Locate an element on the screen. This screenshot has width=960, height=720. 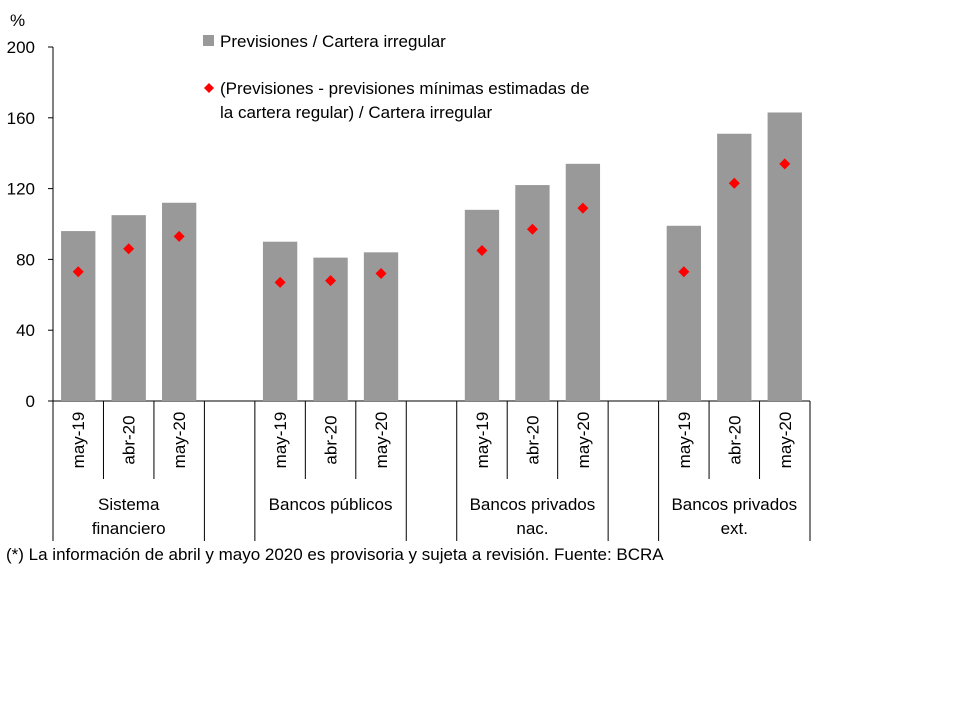
group-label: nac. is located at coordinates (532, 528).